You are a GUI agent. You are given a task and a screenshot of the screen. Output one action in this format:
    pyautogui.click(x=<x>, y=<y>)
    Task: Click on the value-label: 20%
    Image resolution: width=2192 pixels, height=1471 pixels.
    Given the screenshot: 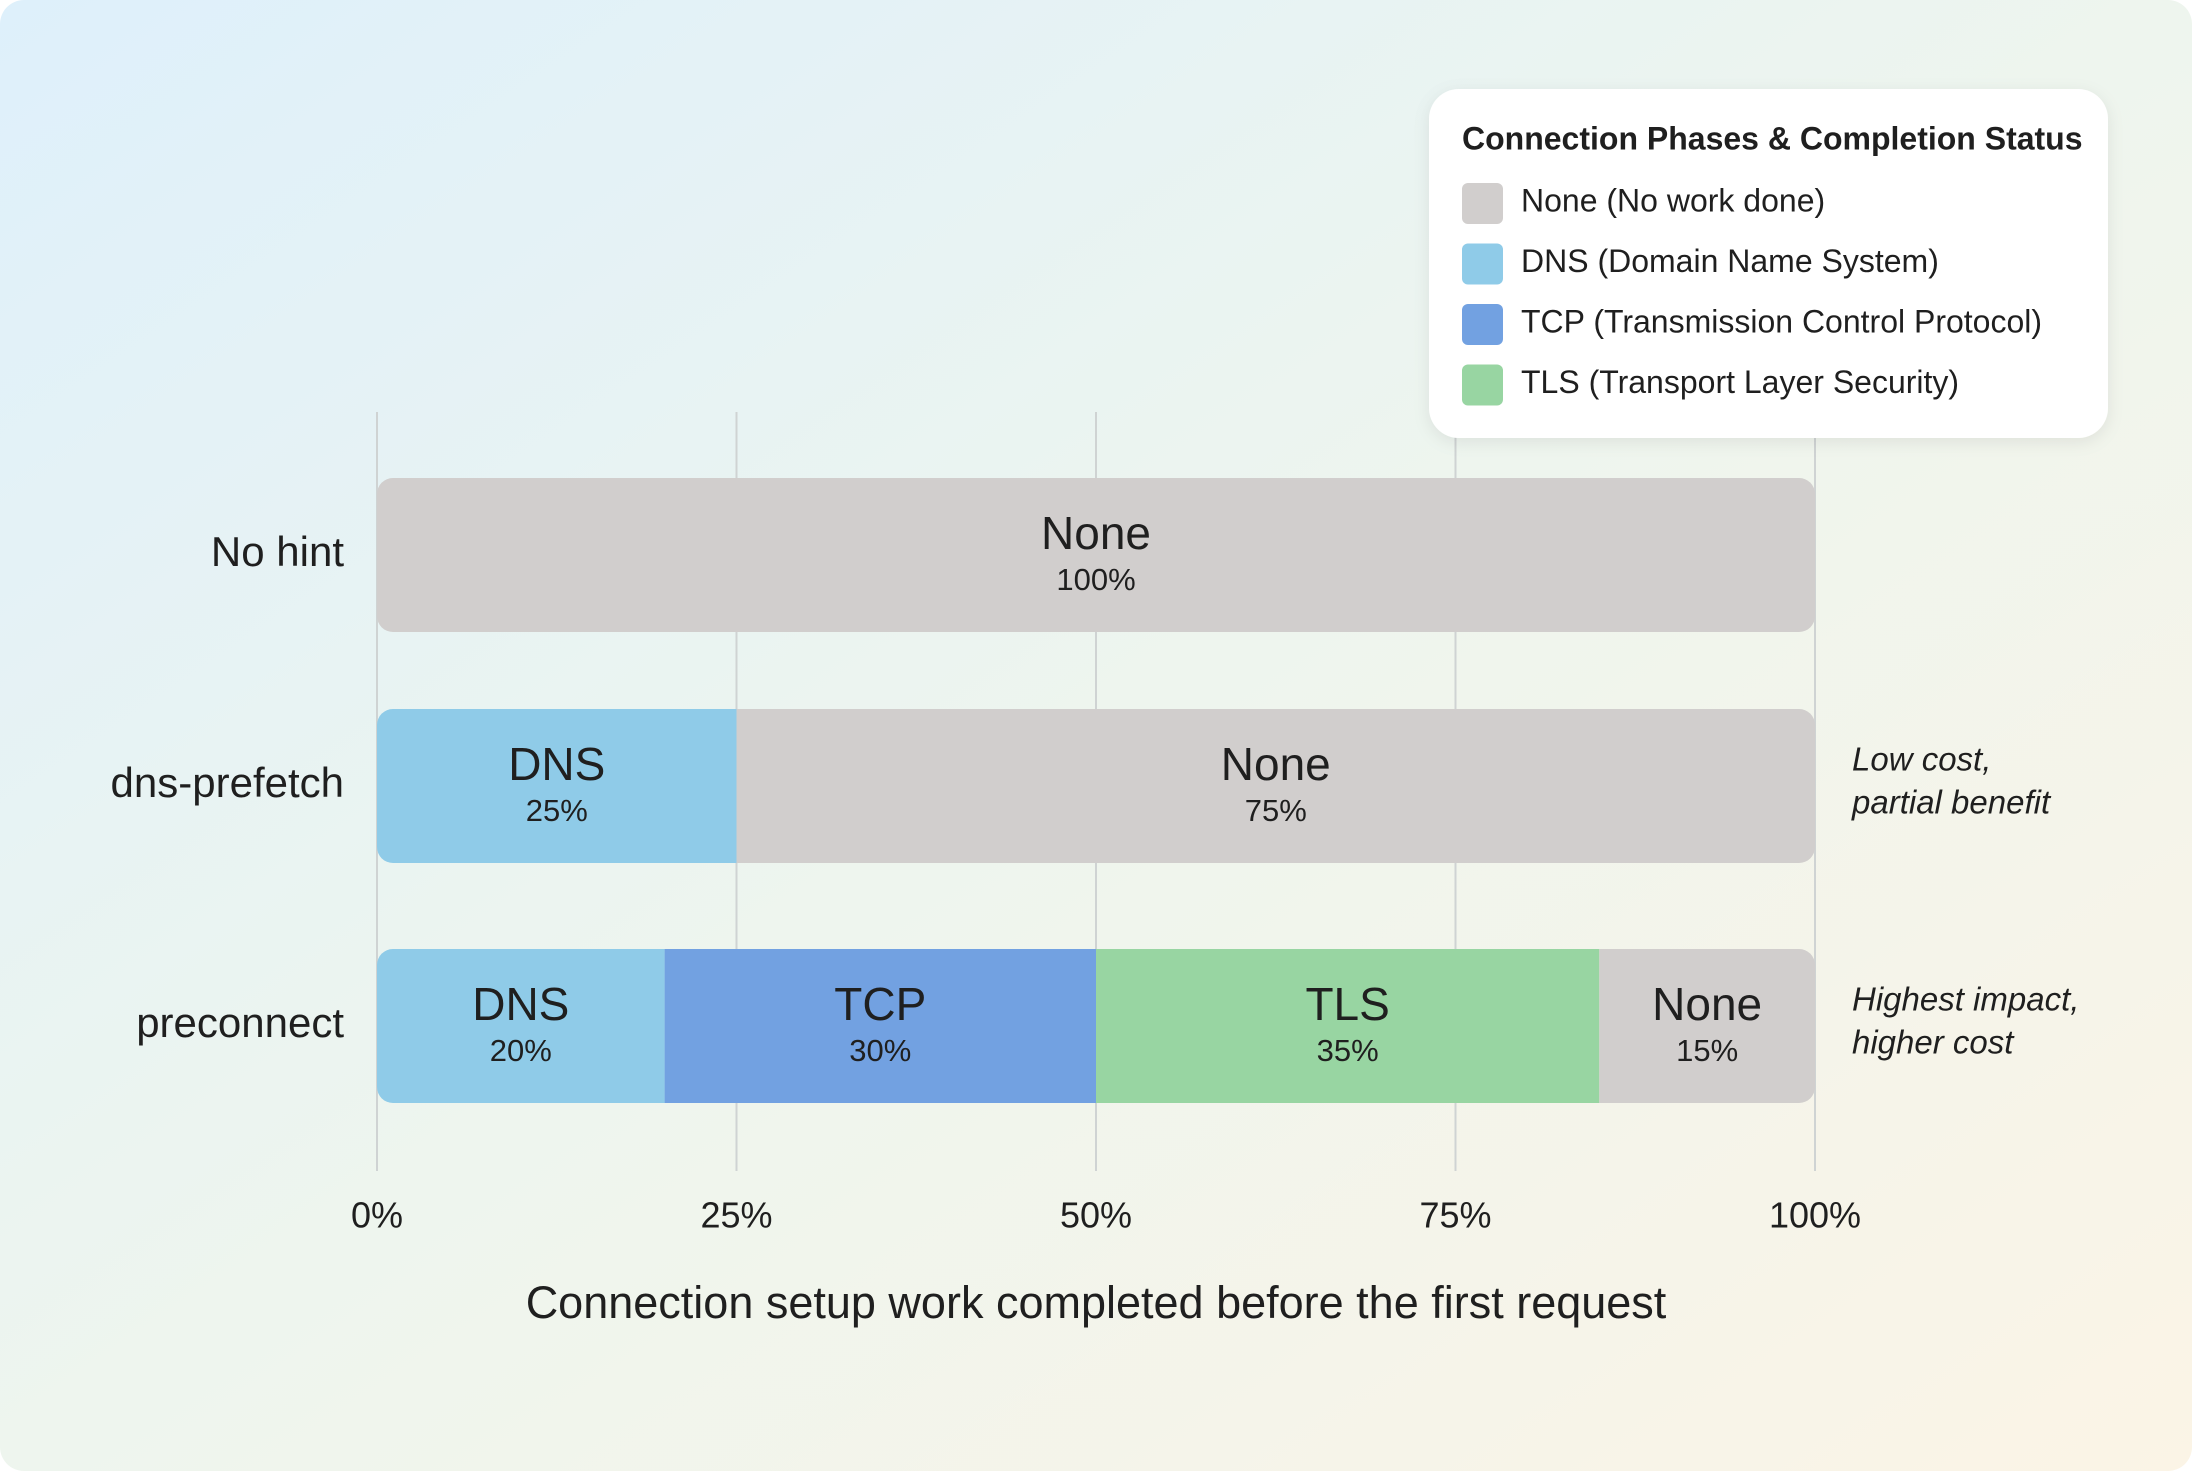 What is the action you would take?
    pyautogui.click(x=521, y=1050)
    